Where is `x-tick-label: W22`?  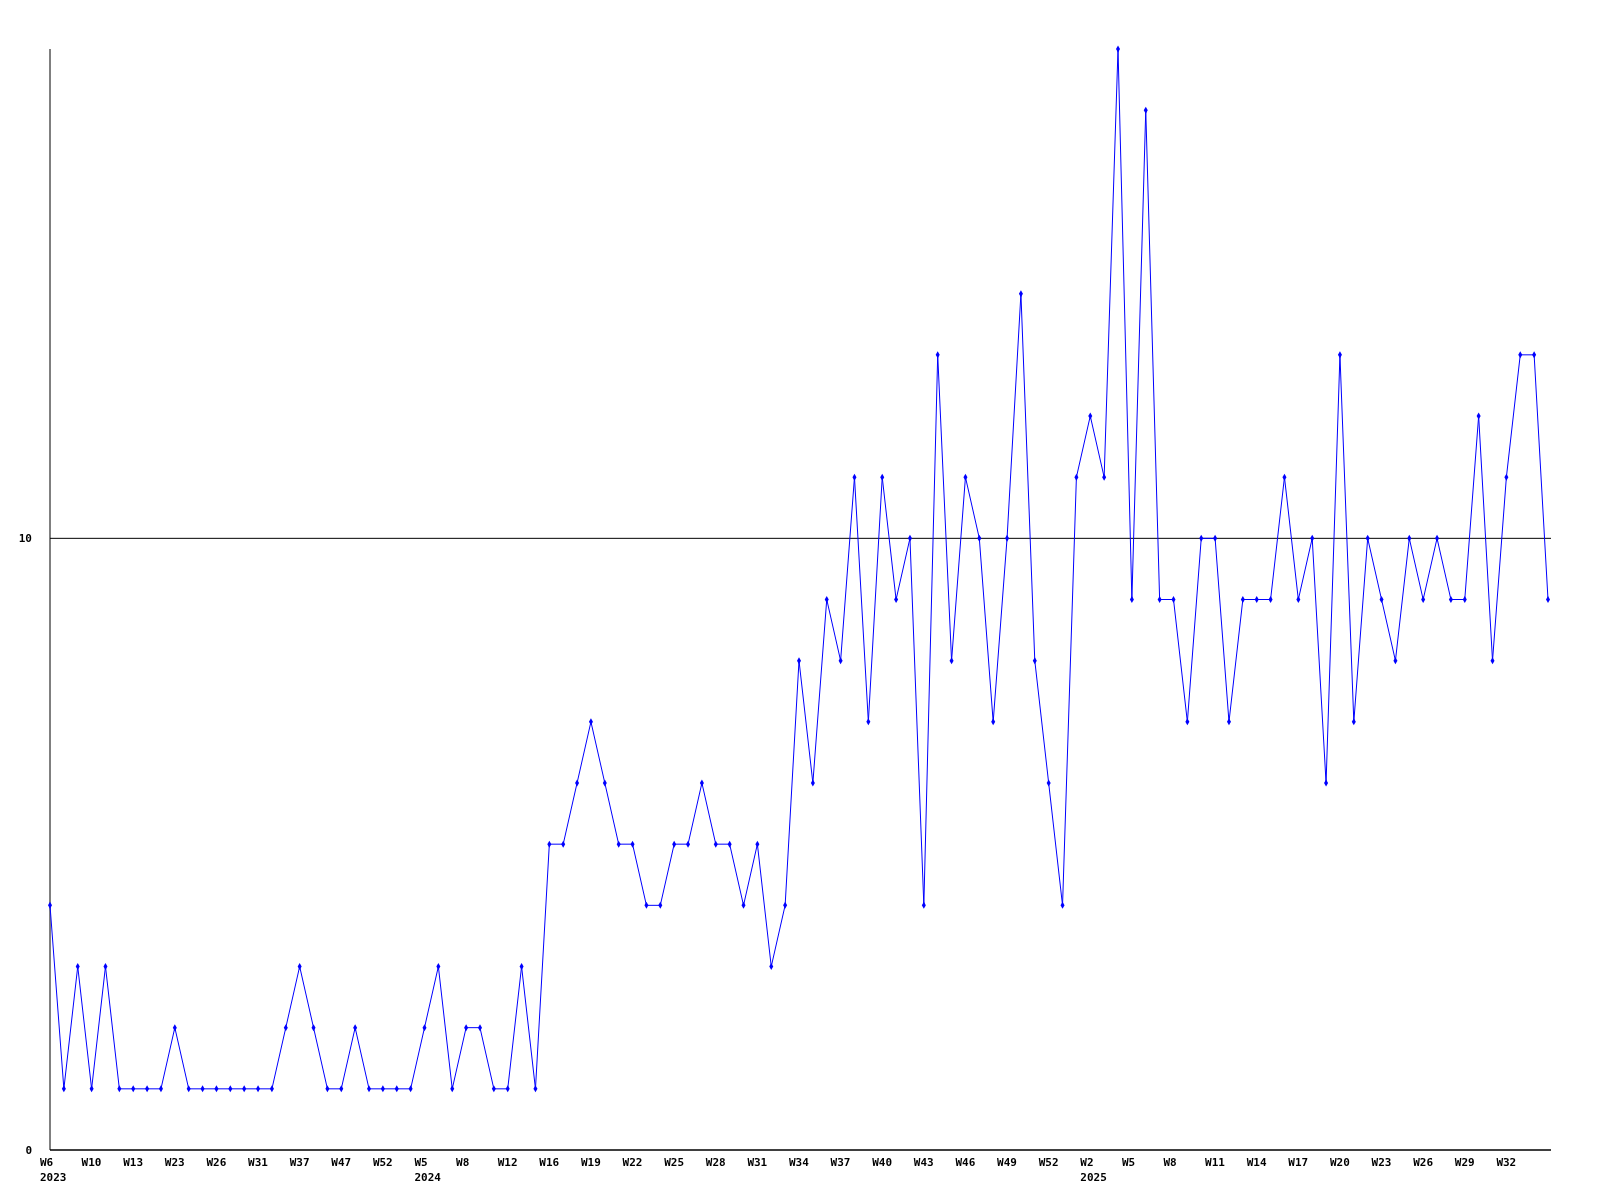 x-tick-label: W22 is located at coordinates (632, 1162).